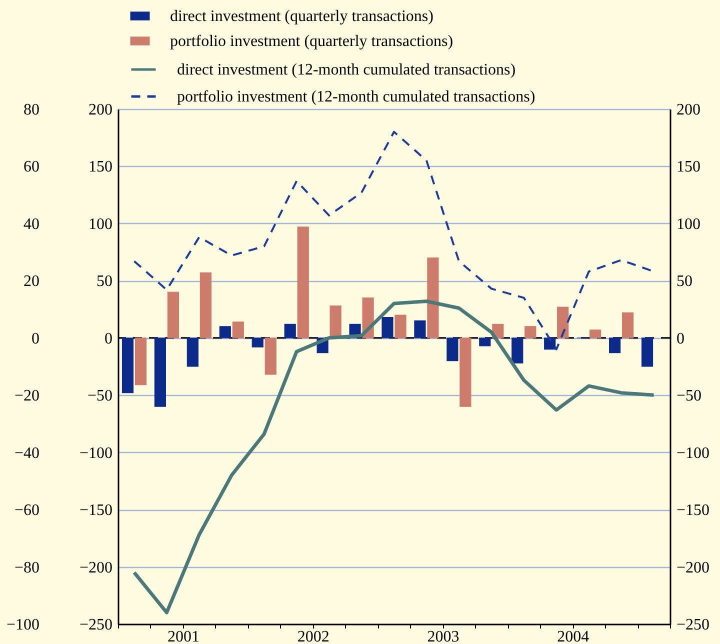 This screenshot has height=644, width=720. Describe the element at coordinates (27, 396) in the screenshot. I see `y3-tick-label: −20` at that location.